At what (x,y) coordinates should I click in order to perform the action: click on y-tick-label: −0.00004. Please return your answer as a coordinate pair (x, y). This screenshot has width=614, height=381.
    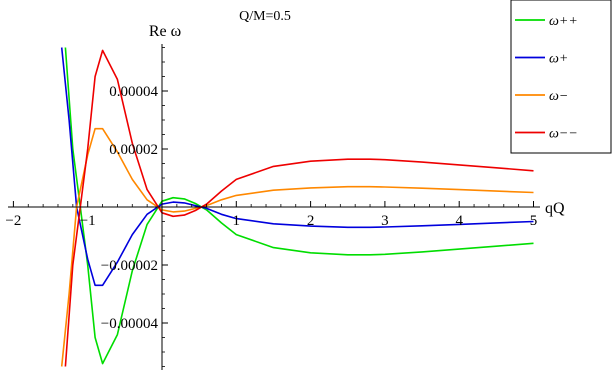
    Looking at the image, I should click on (130, 324).